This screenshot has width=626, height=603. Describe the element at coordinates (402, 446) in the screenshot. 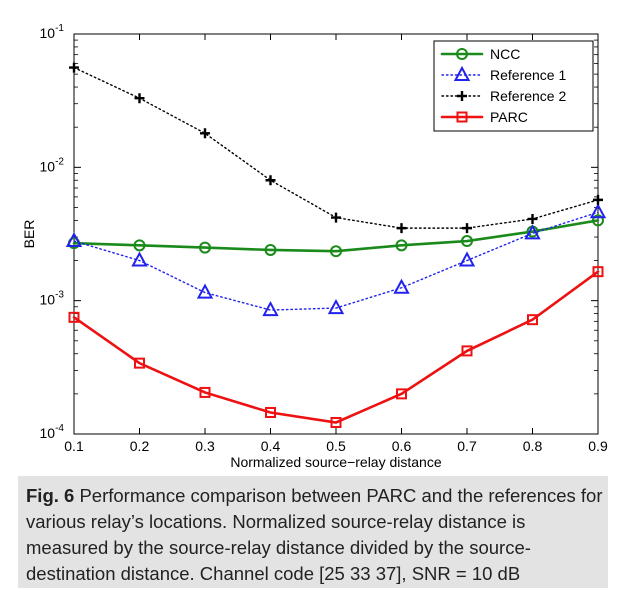

I see `x-tick-label: 0.6` at that location.